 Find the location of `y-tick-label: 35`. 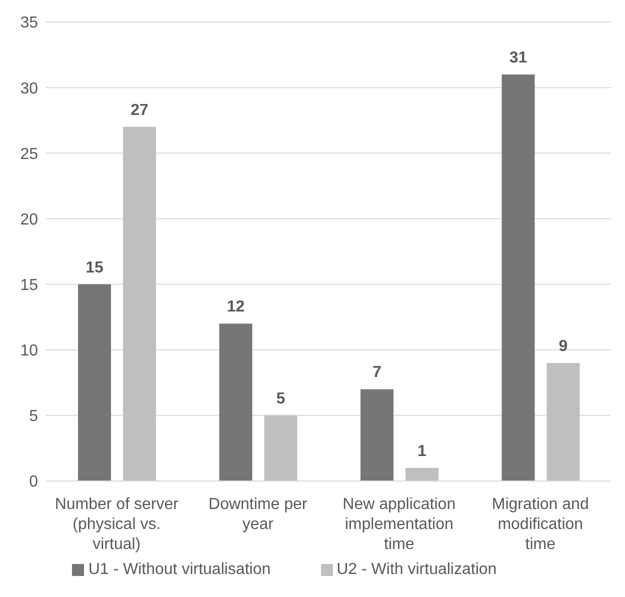

y-tick-label: 35 is located at coordinates (29, 23).